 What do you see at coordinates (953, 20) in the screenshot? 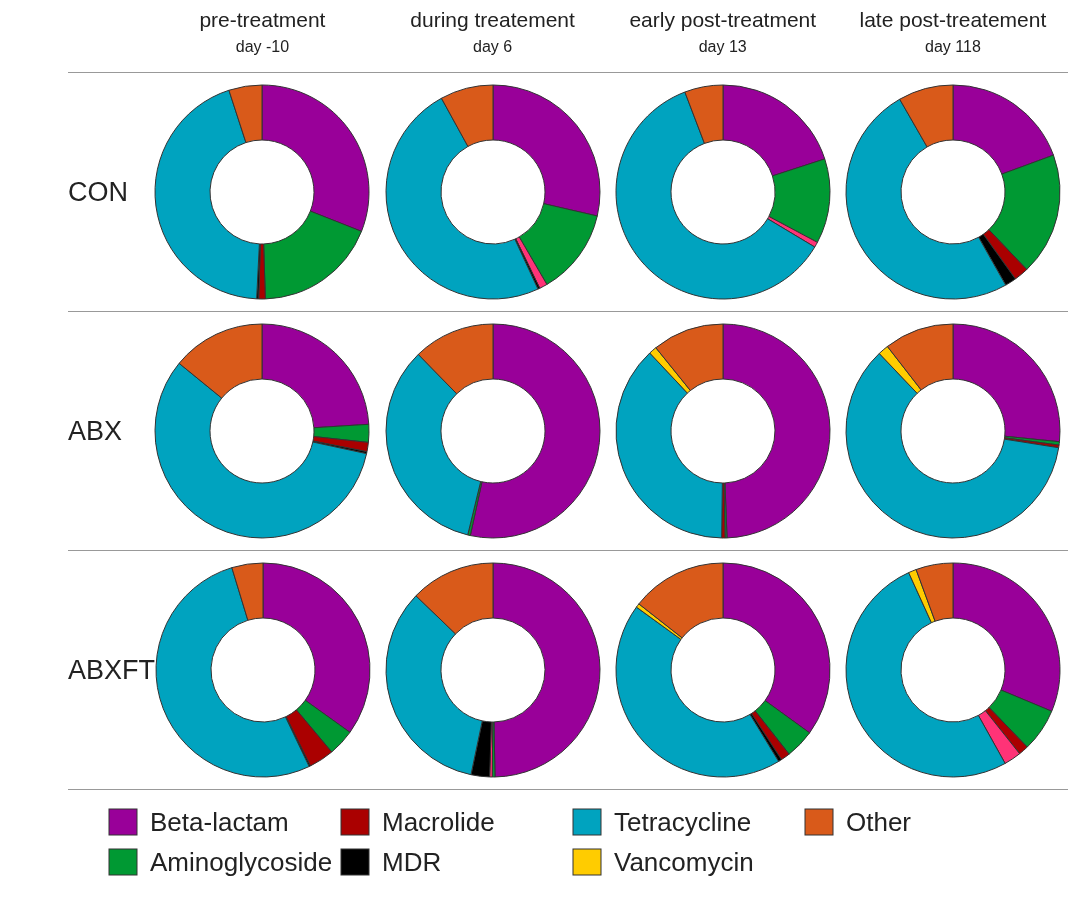
I see `chart-title: late post-treatement` at bounding box center [953, 20].